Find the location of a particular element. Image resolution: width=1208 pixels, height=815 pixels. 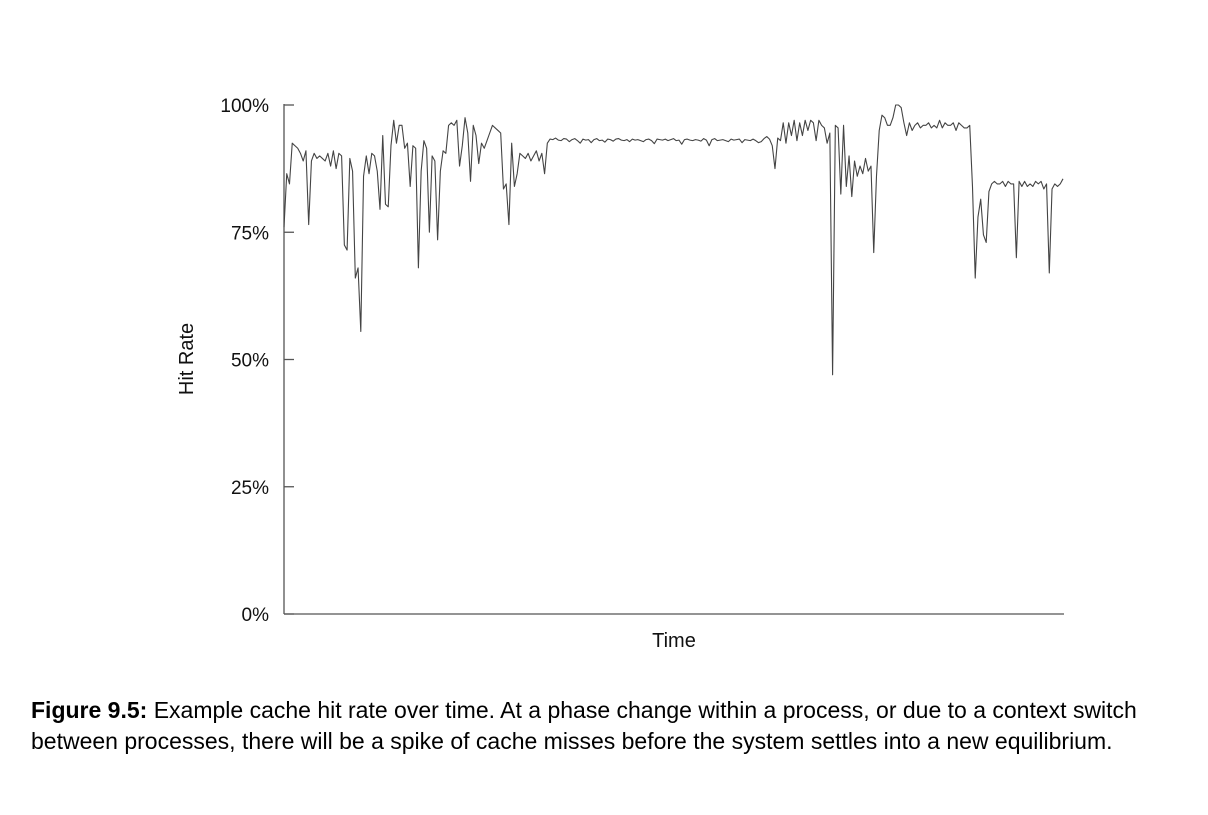

y-tick-label: 75% is located at coordinates (250, 233).